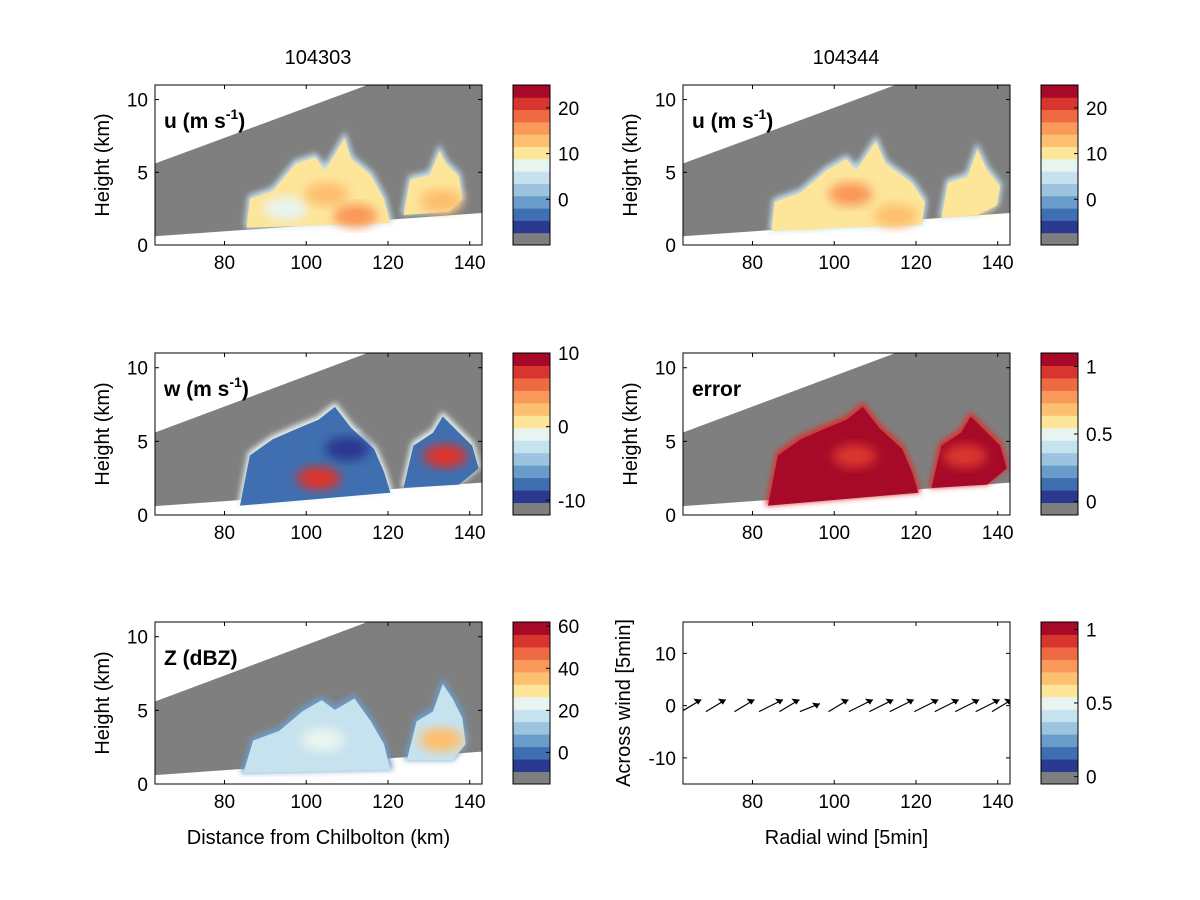 Image resolution: width=1200 pixels, height=900 pixels. What do you see at coordinates (235, 382) in the screenshot?
I see `panel-label-sup: -1` at bounding box center [235, 382].